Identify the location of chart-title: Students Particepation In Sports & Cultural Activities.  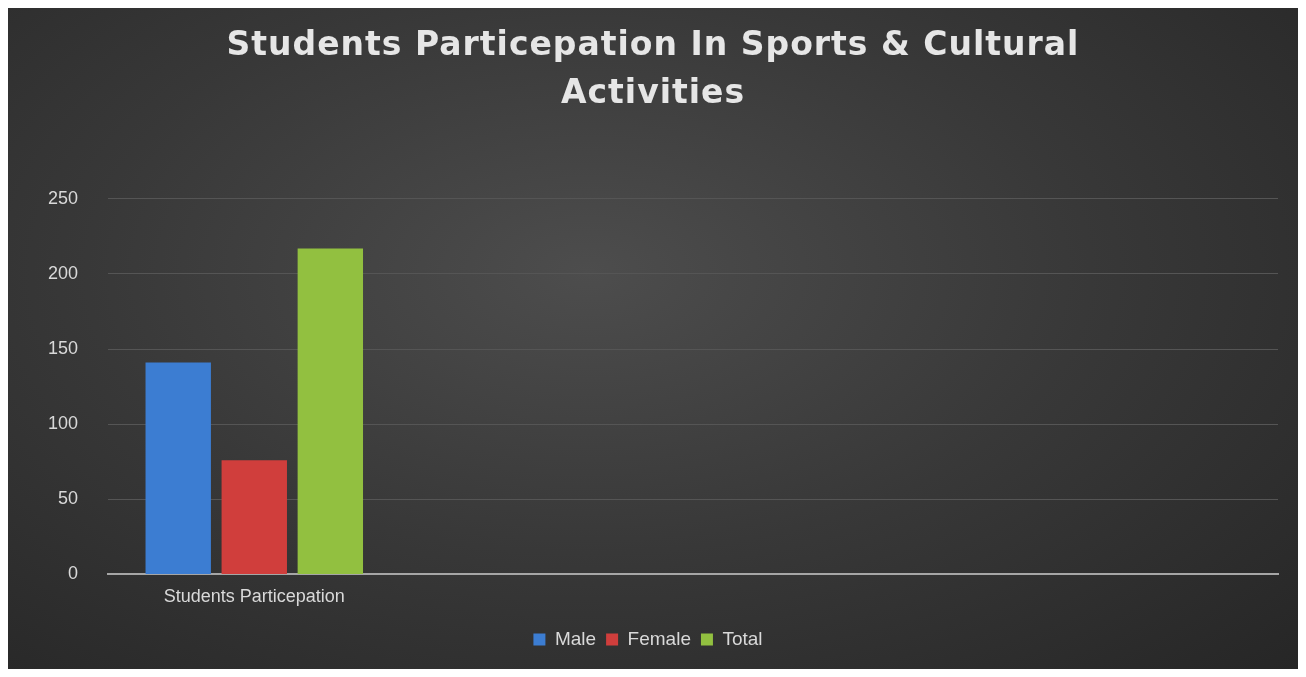
(653, 68).